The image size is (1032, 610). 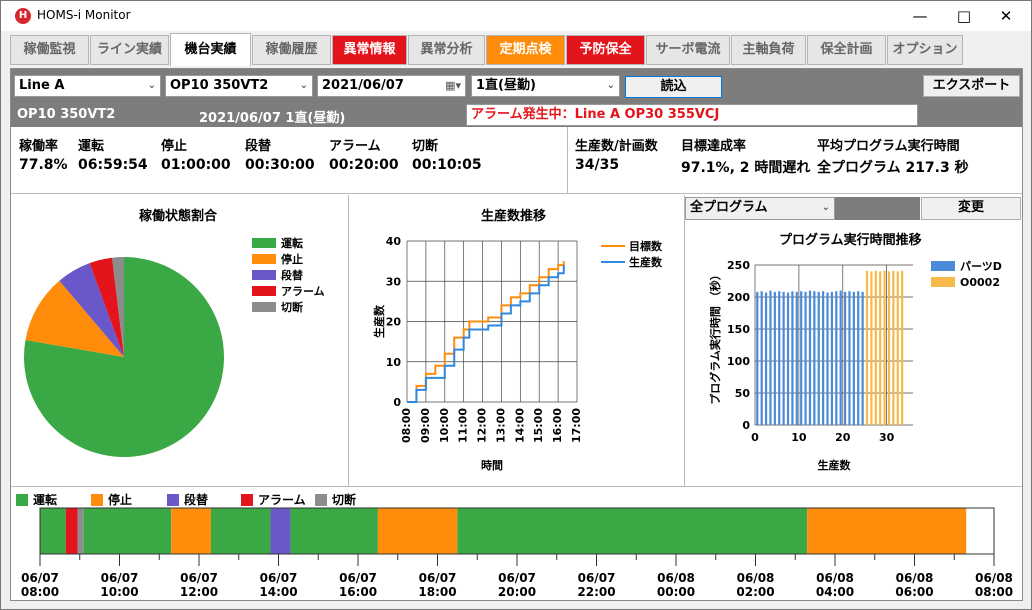 I want to click on off-label: 切断, so click(x=425, y=146).